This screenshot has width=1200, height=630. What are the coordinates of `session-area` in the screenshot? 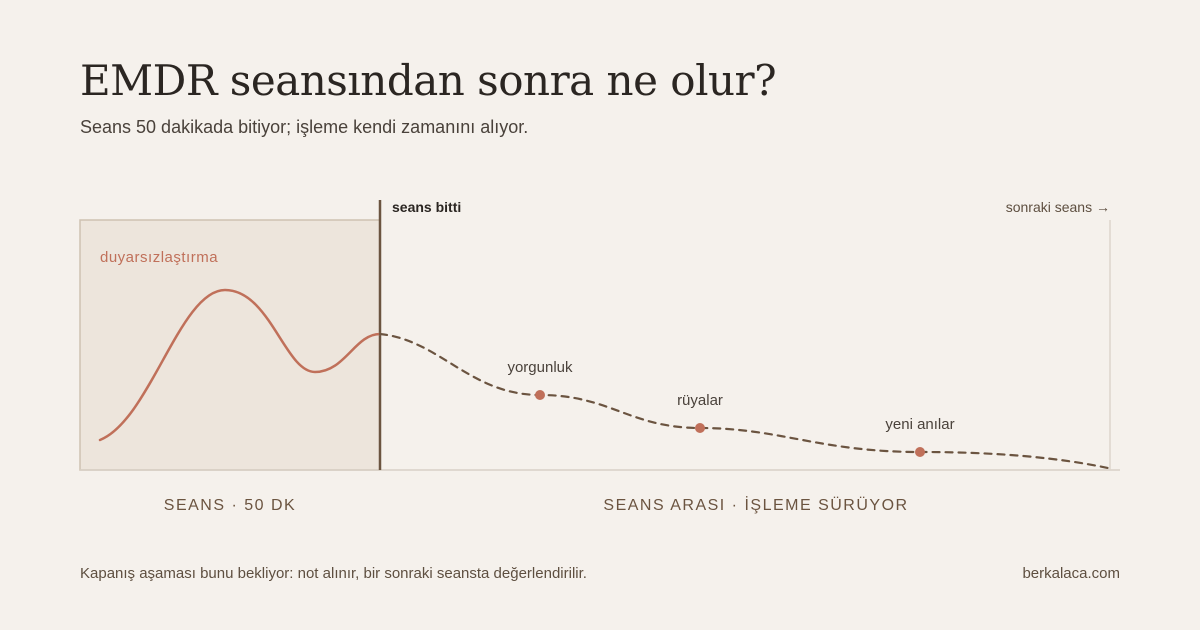 It's located at (230, 345).